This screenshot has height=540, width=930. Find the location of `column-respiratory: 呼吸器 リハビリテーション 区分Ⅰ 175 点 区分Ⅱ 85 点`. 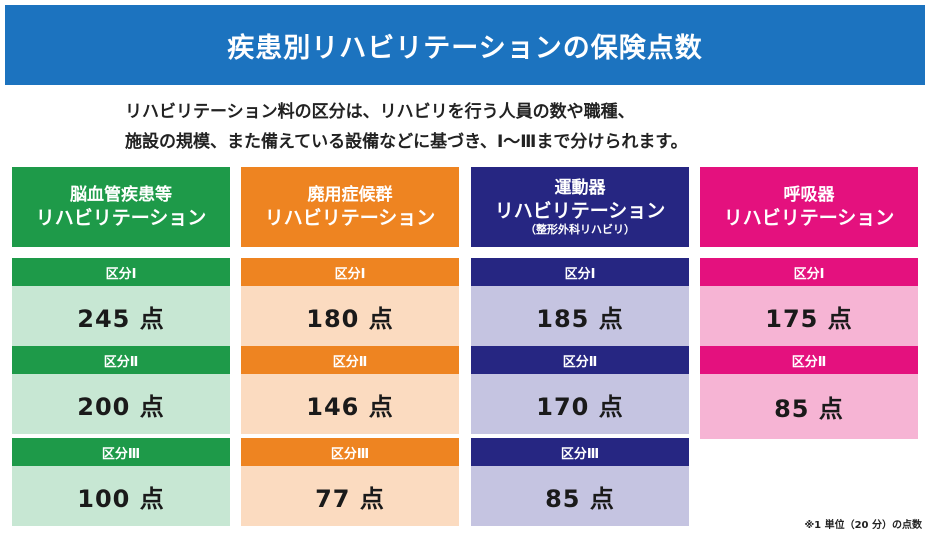

column-respiratory: 呼吸器 リハビリテーション 区分Ⅰ 175 点 区分Ⅱ 85 点 is located at coordinates (809, 303).